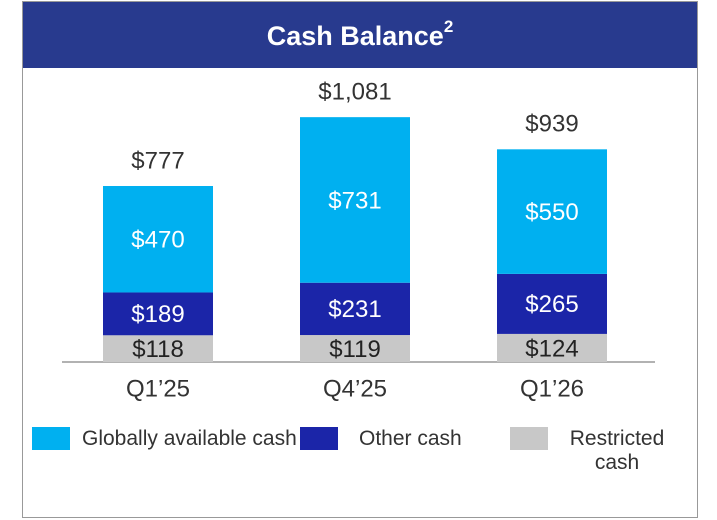 The width and height of the screenshot is (717, 520). I want to click on value-label: $119, so click(355, 349).